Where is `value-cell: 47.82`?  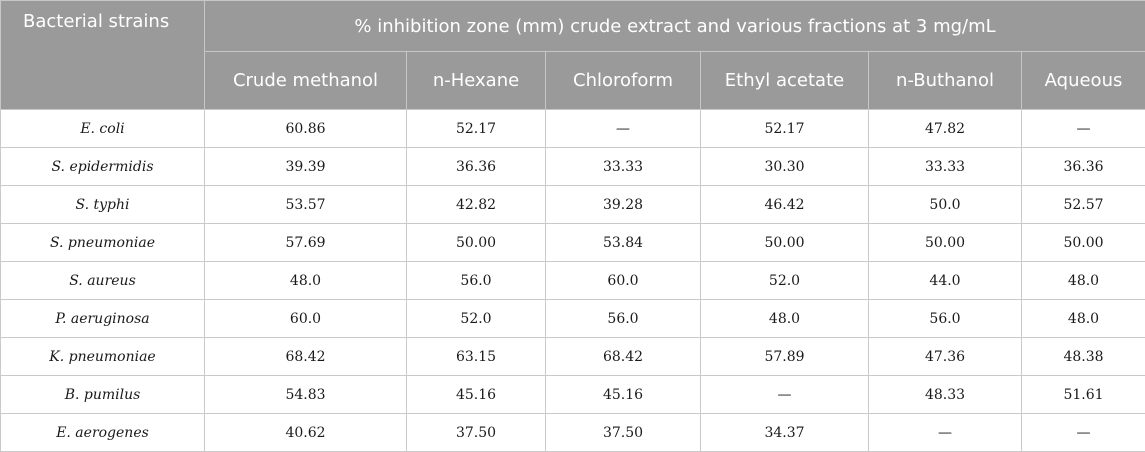 value-cell: 47.82 is located at coordinates (945, 129).